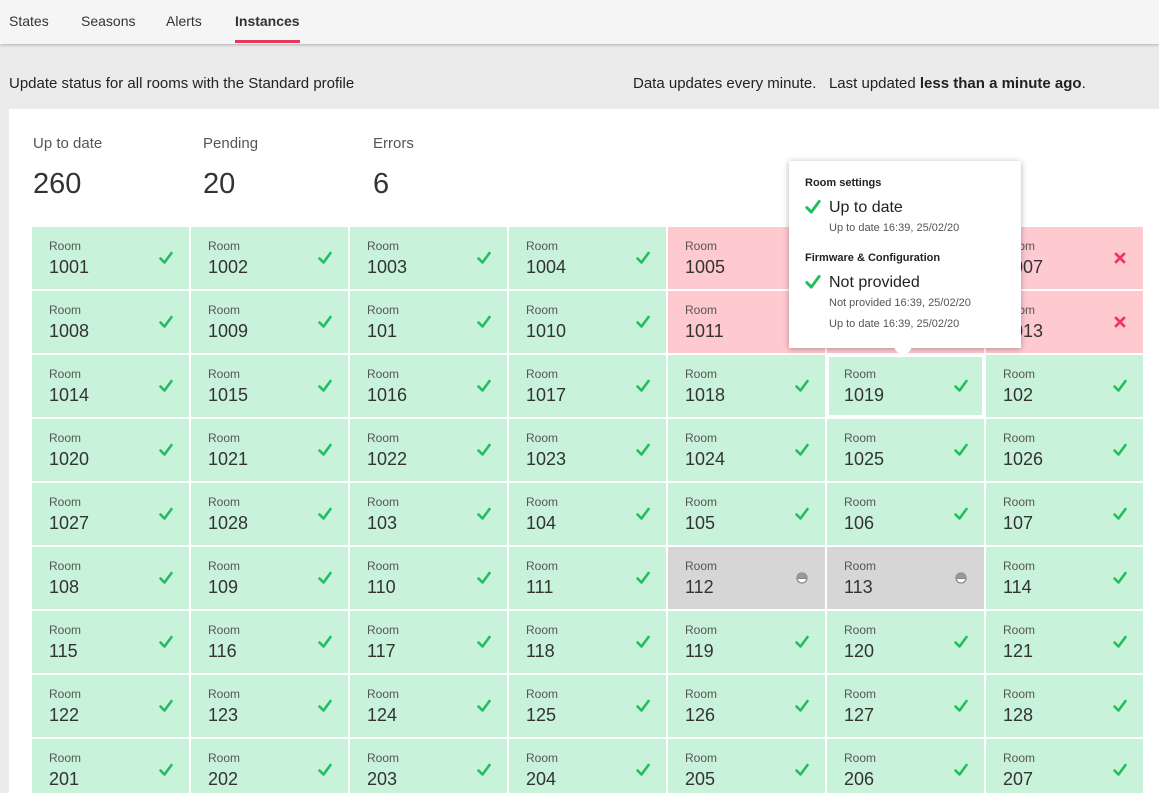 The height and width of the screenshot is (793, 1159). I want to click on room-tile: Room 109, so click(269, 578).